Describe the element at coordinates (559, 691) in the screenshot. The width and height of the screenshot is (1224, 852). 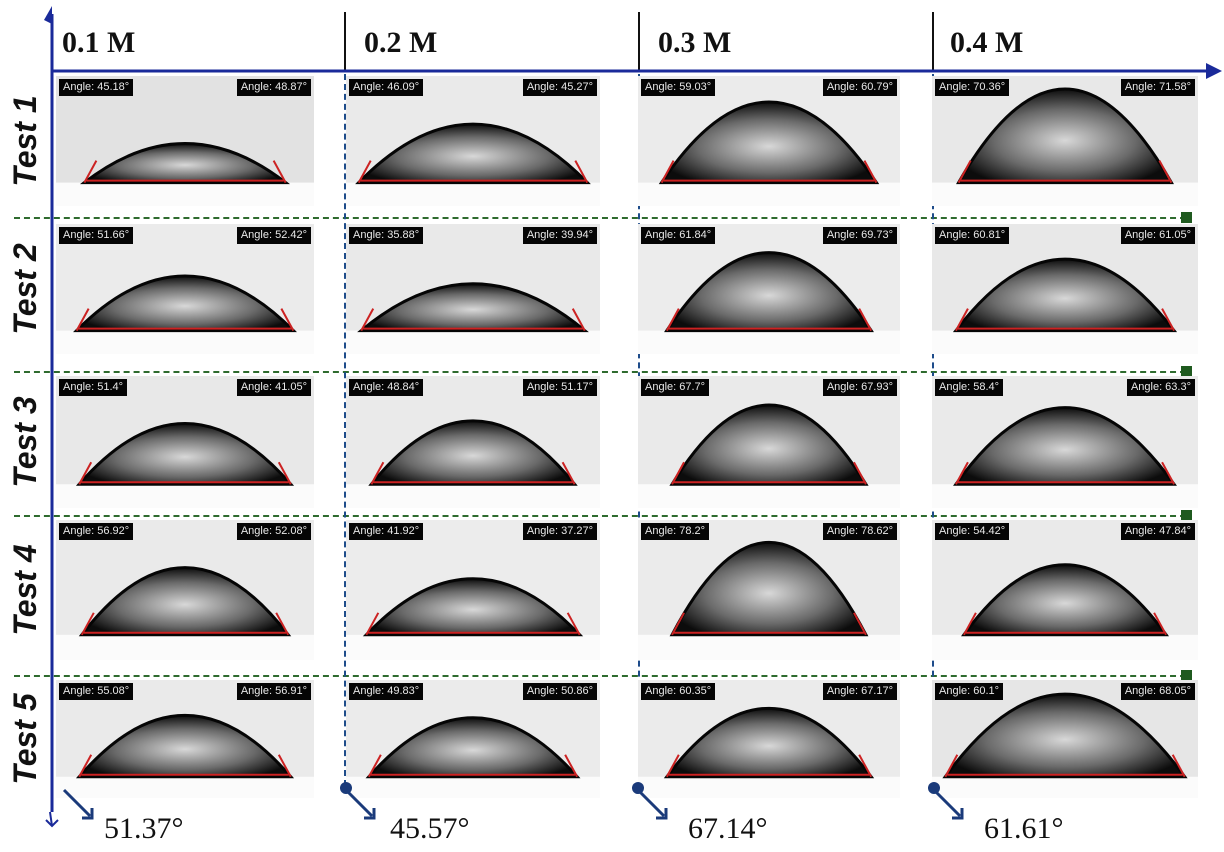
I see `angle-right-label: Angle: 50.86°` at that location.